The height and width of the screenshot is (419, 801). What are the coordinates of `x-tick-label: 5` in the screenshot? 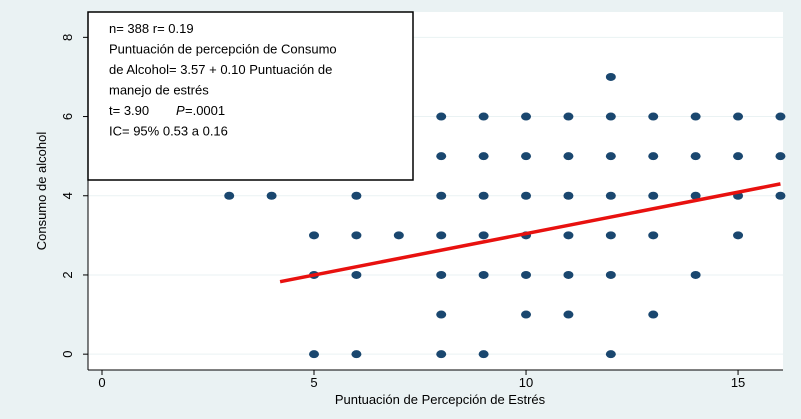 It's located at (313, 382).